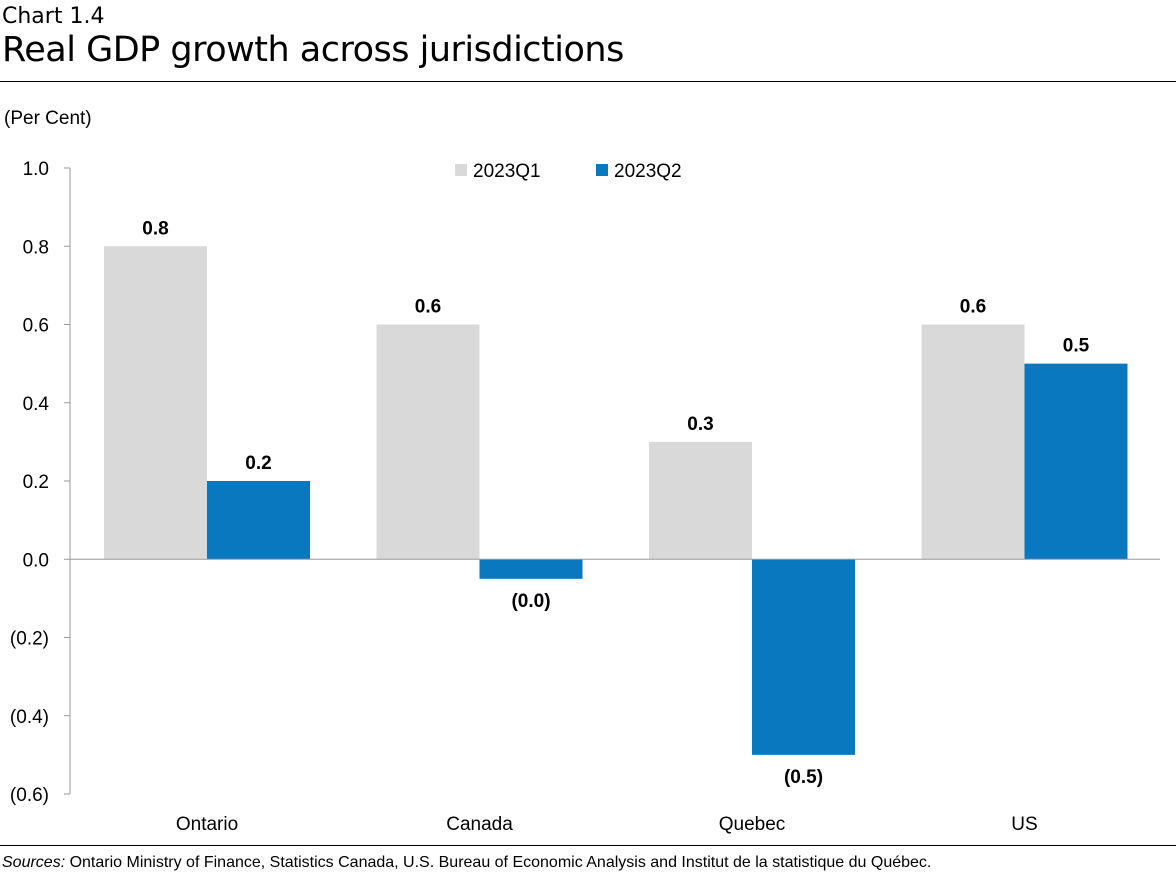  I want to click on footer-divider, so click(588, 845).